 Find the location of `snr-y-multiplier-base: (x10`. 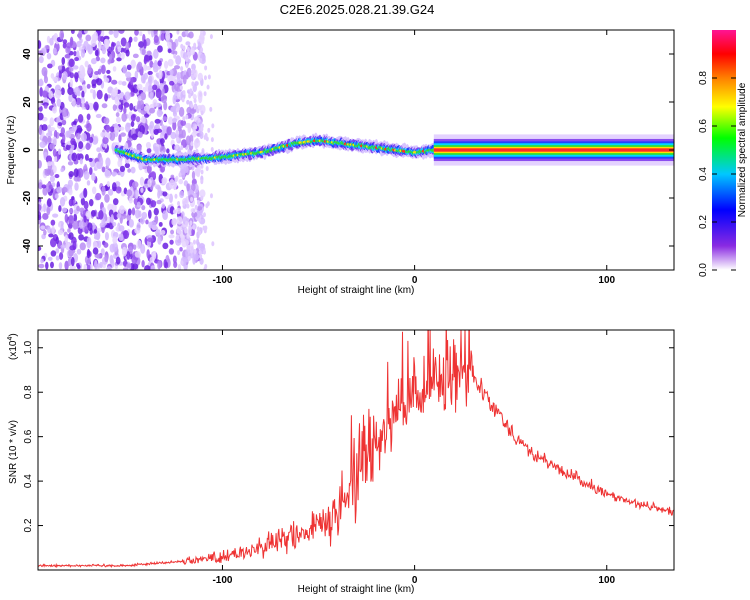

snr-y-multiplier-base: (x10 is located at coordinates (13, 350).